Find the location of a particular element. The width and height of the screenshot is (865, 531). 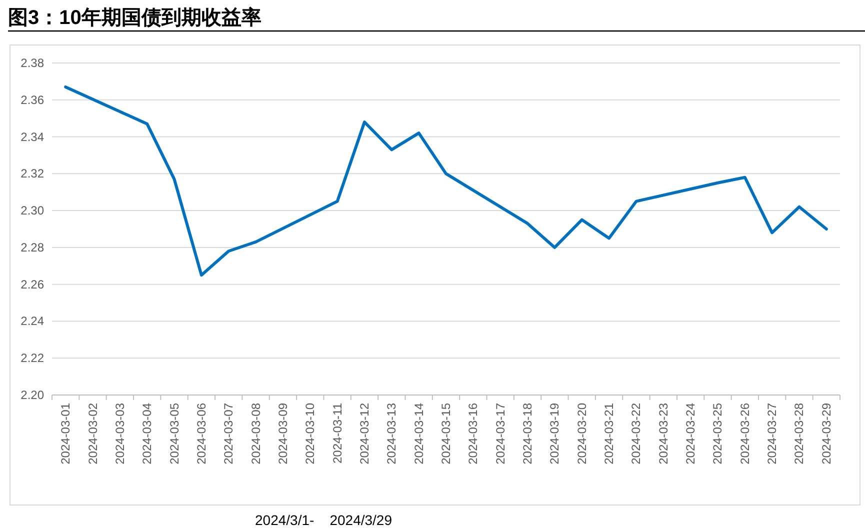

x-tick-label: 2024-03-12 is located at coordinates (364, 433).